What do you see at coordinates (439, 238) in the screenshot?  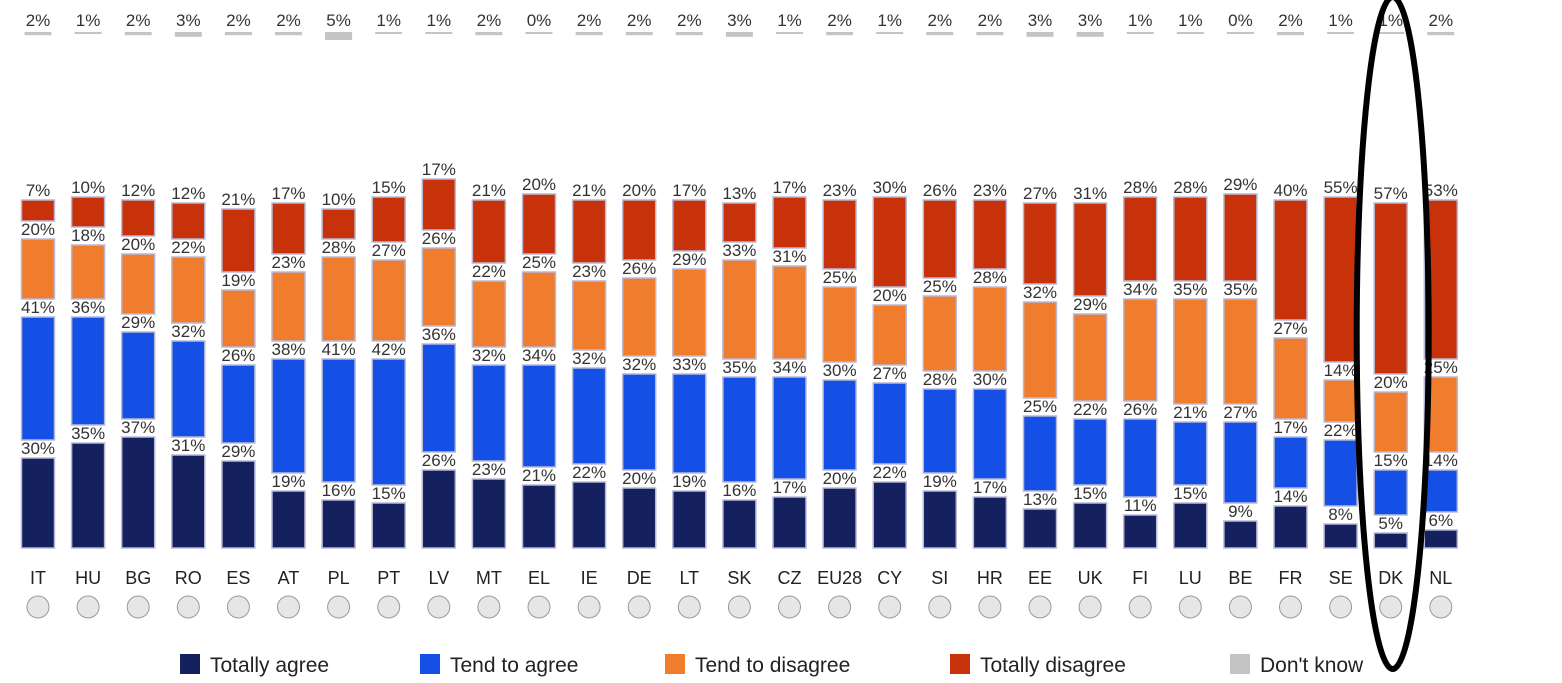 I see `value-label-tend-to-disagree-lv: 26%` at bounding box center [439, 238].